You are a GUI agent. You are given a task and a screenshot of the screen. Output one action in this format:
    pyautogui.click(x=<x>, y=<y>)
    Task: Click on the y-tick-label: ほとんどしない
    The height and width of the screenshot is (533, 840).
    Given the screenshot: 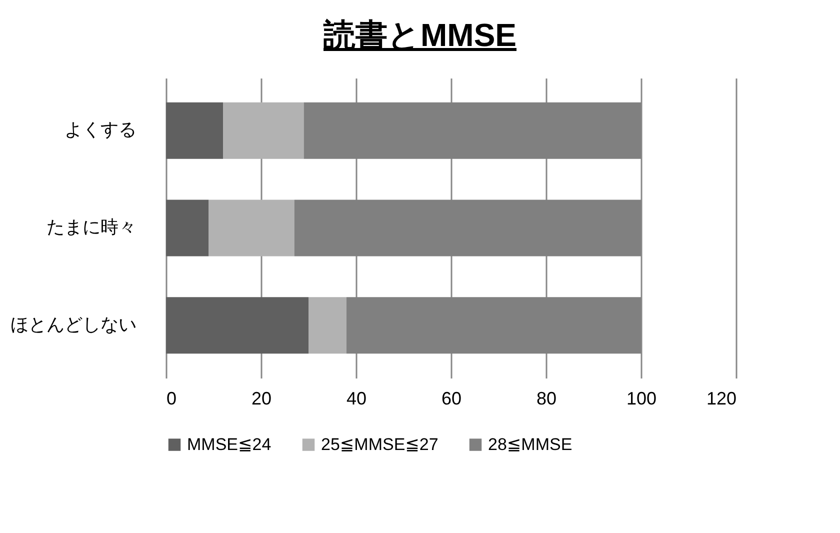 What is the action you would take?
    pyautogui.click(x=73, y=324)
    